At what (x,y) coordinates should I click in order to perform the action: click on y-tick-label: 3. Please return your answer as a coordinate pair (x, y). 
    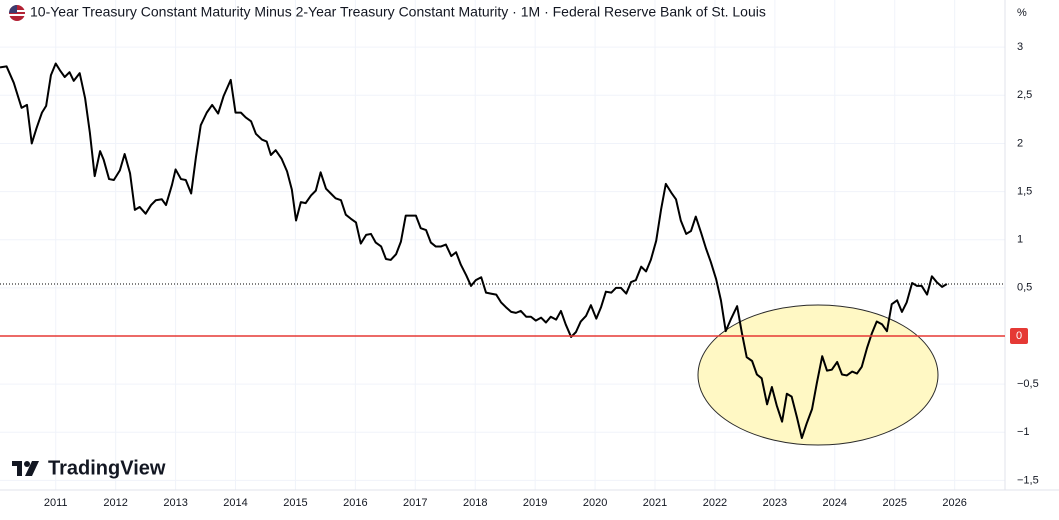
    Looking at the image, I should click on (1020, 47).